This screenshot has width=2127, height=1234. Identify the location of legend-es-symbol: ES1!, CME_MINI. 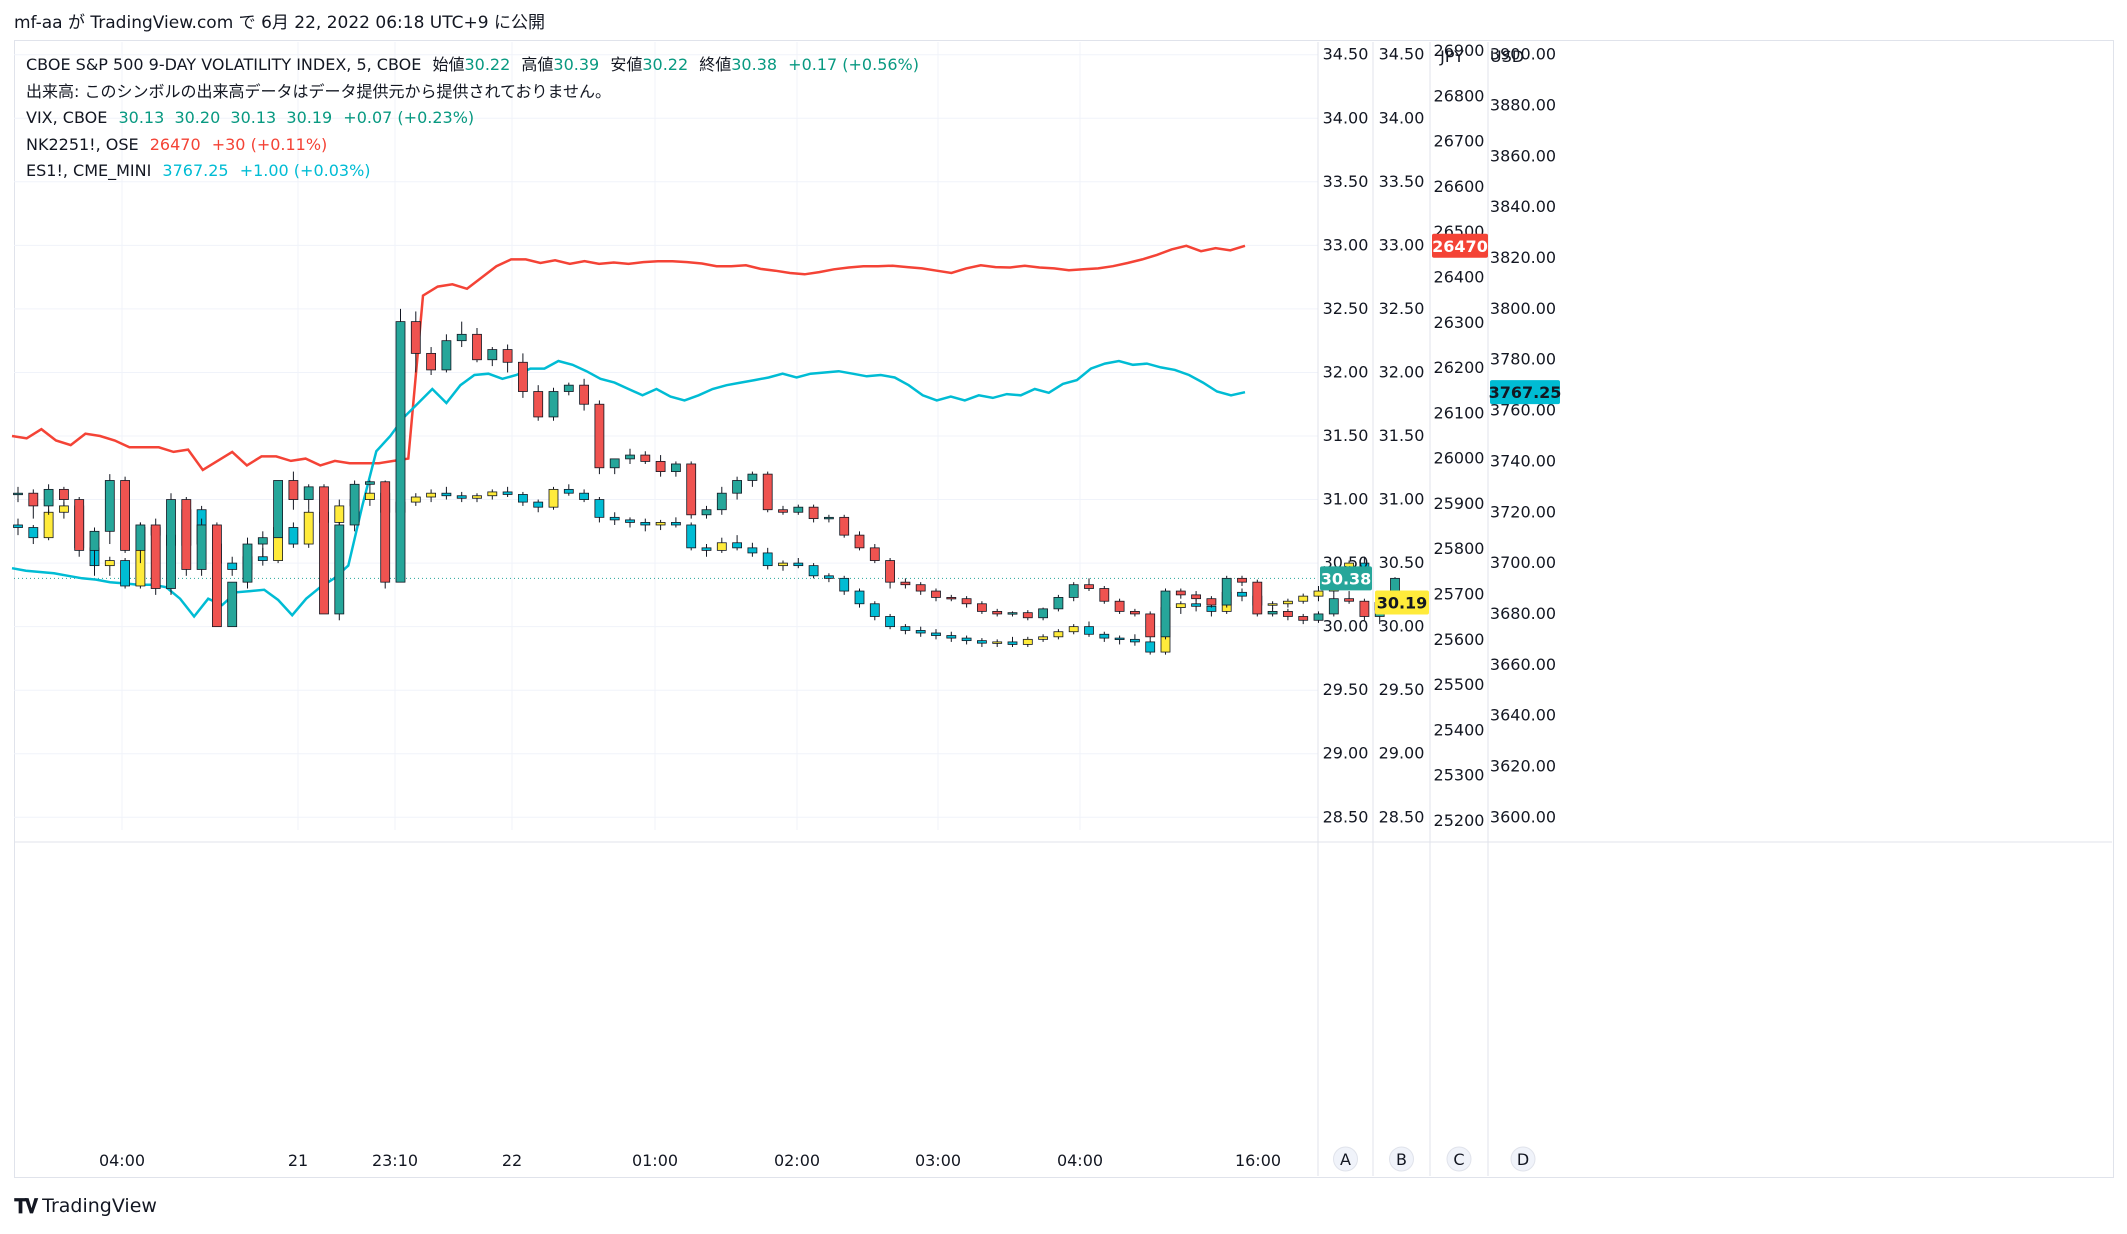
(89, 170).